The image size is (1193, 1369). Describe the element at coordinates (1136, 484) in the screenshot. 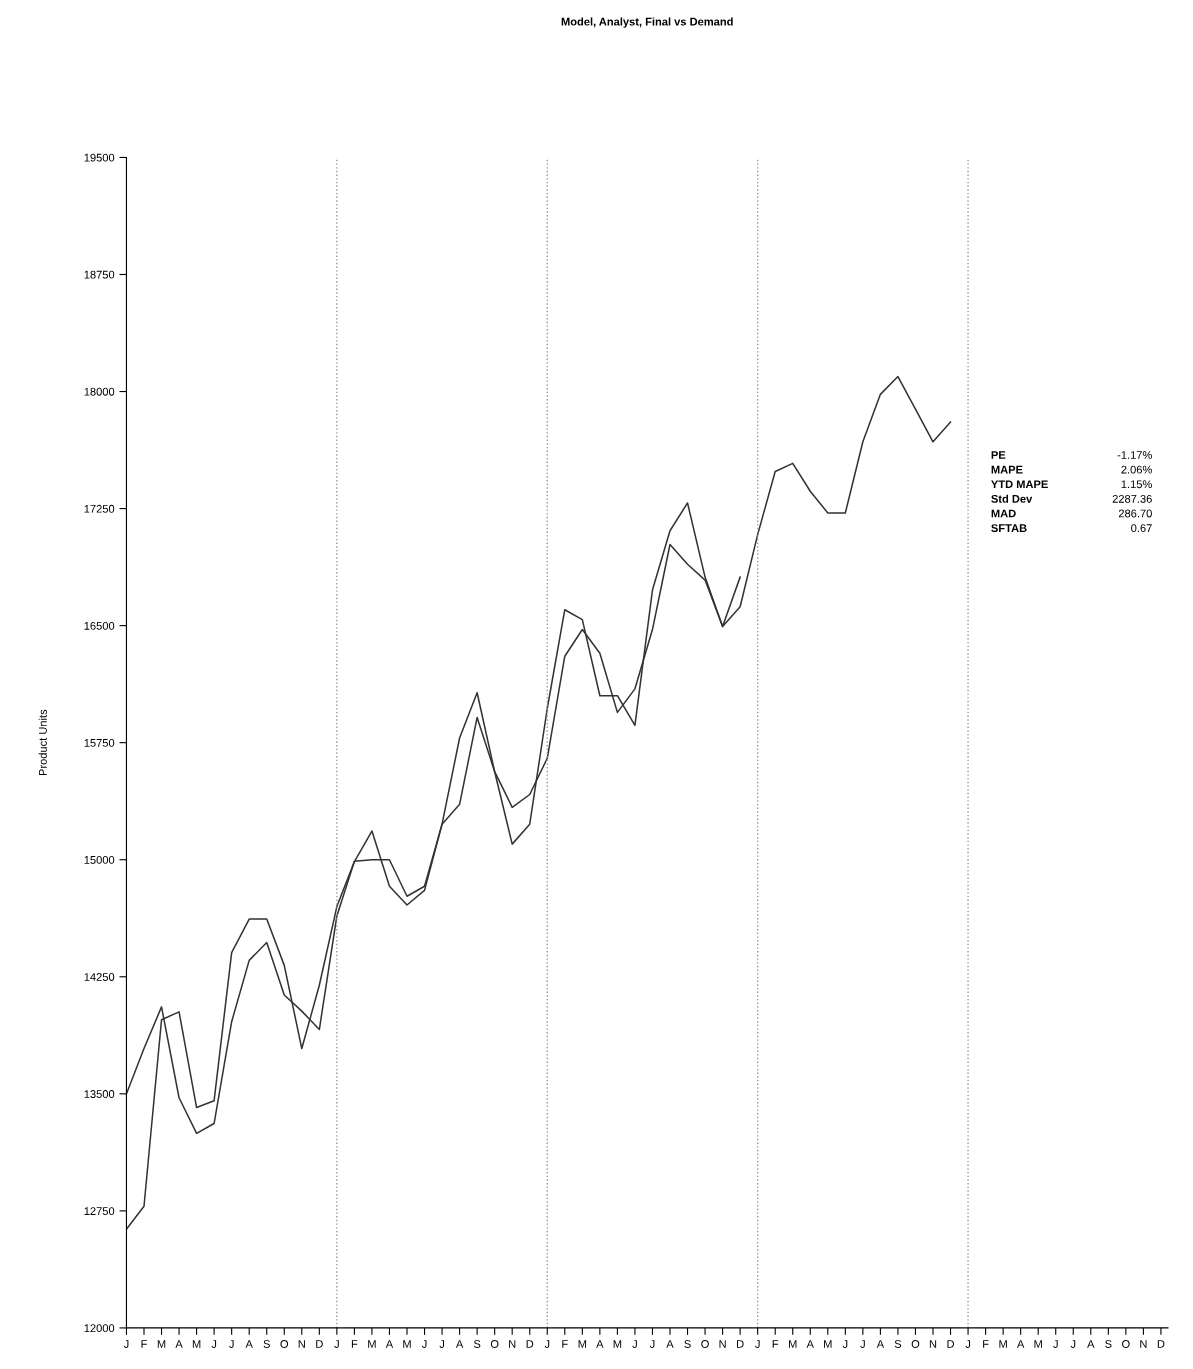

I see `annotation: 1.15%` at that location.